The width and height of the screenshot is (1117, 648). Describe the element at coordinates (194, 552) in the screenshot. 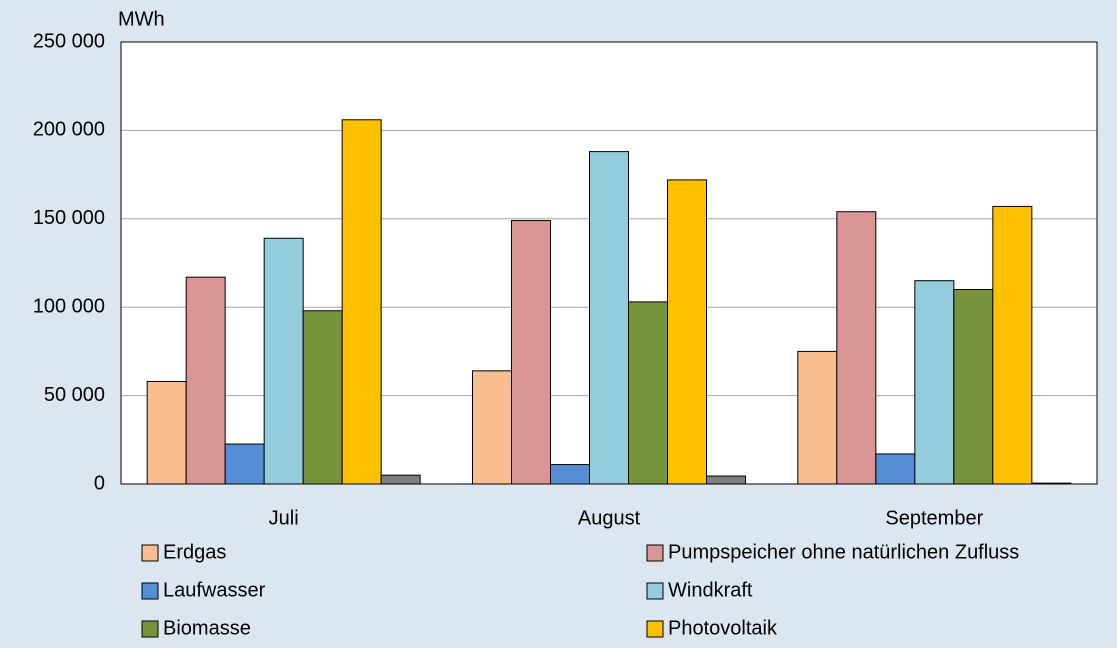

I see `legend-label: Erdgas` at that location.